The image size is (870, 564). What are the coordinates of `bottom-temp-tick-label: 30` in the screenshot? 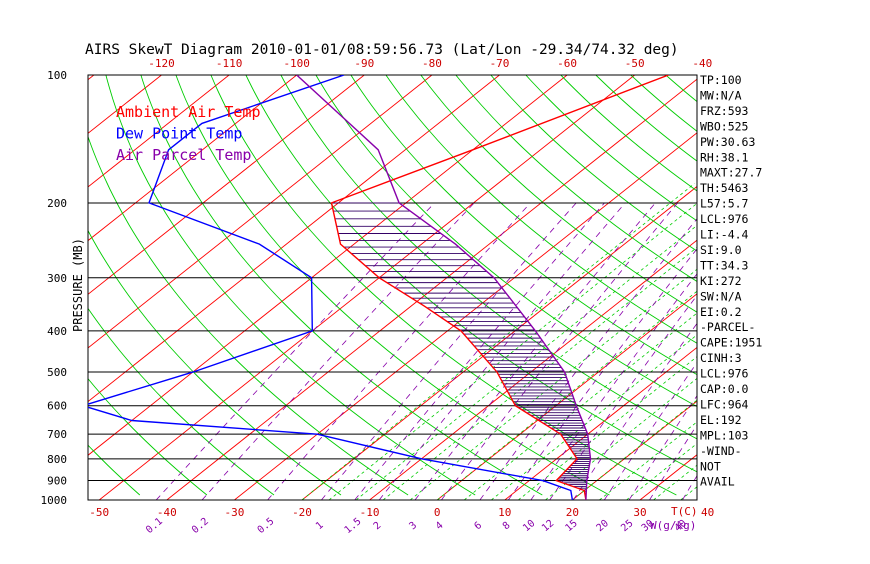 It's located at (639, 512).